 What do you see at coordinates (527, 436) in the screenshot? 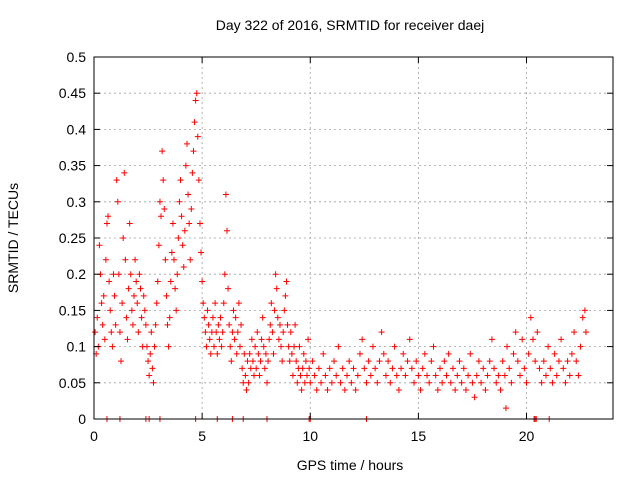
I see `x-tick-label: 20` at bounding box center [527, 436].